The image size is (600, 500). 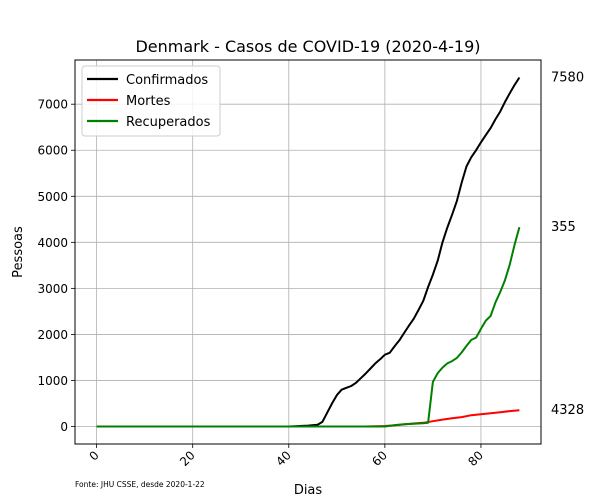 I want to click on legend-box, so click(x=151, y=101).